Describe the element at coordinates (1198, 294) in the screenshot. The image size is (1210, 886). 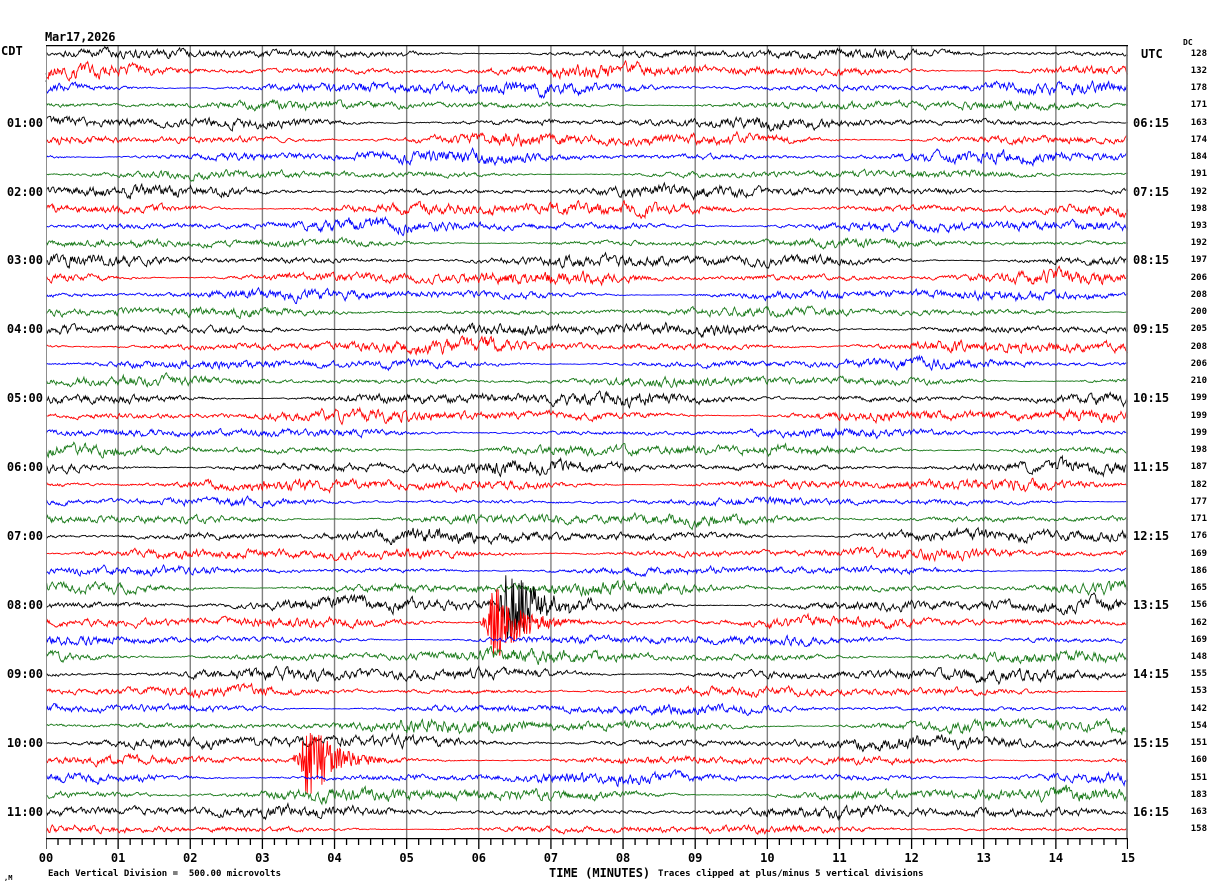
I see `dc-value-row-14: 208` at that location.